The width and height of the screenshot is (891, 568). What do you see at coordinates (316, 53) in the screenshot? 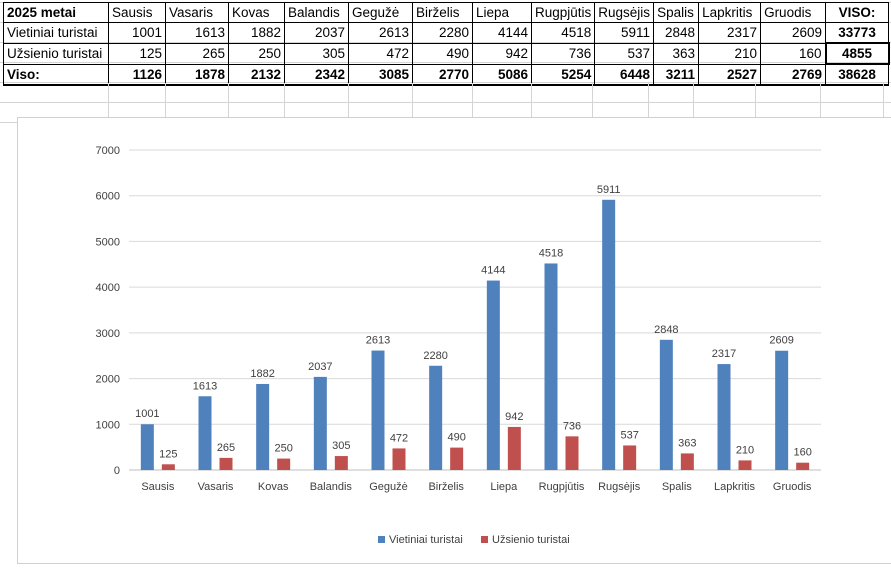
I see `value-cell: 305` at bounding box center [316, 53].